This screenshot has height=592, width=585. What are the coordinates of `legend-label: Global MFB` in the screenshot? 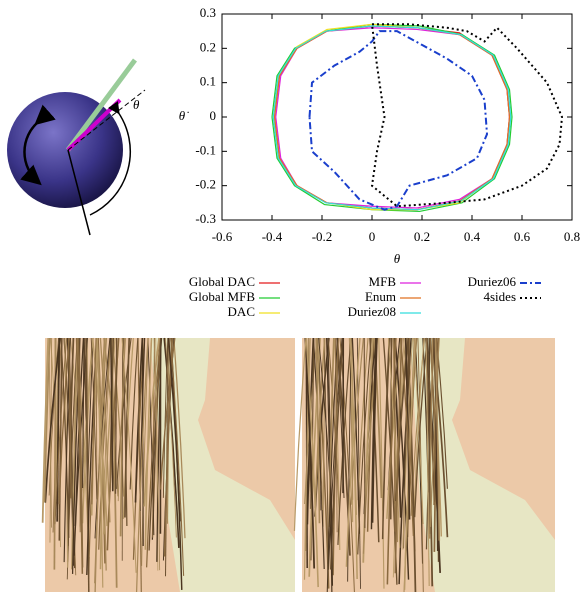 It's located at (222, 296).